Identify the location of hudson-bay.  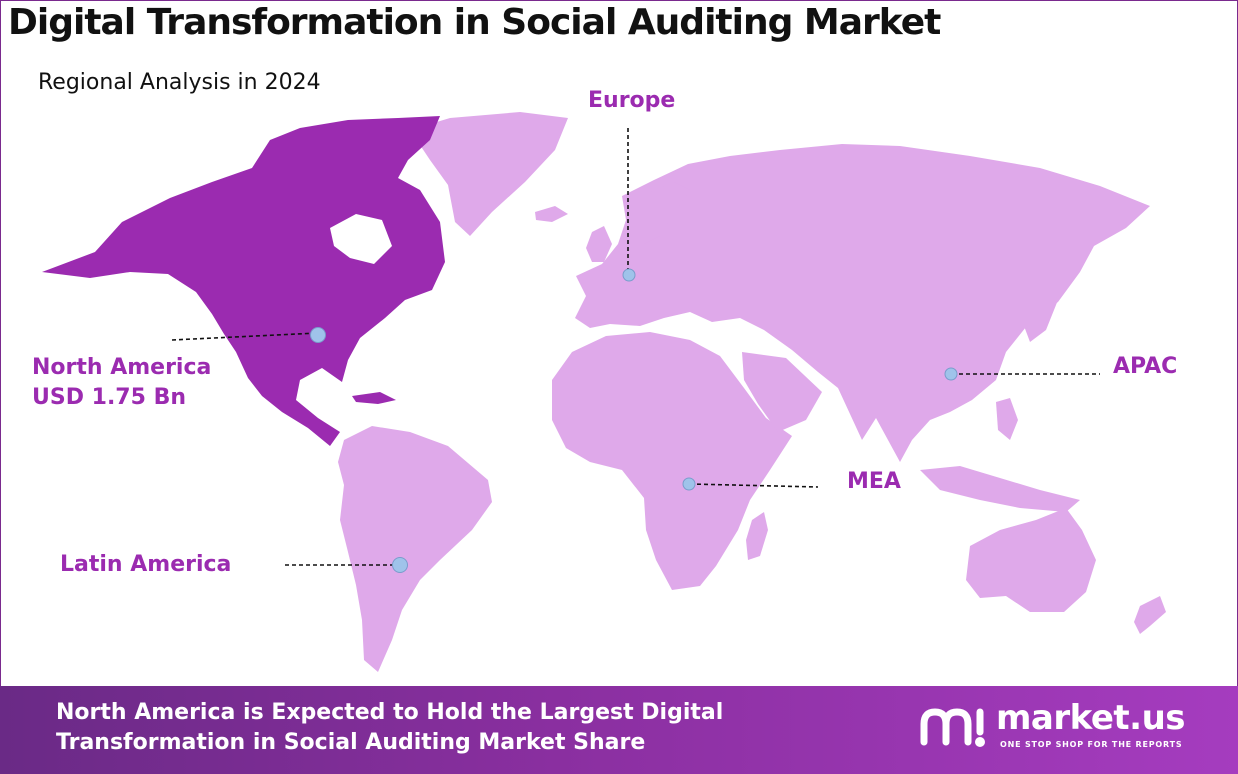
(361, 239).